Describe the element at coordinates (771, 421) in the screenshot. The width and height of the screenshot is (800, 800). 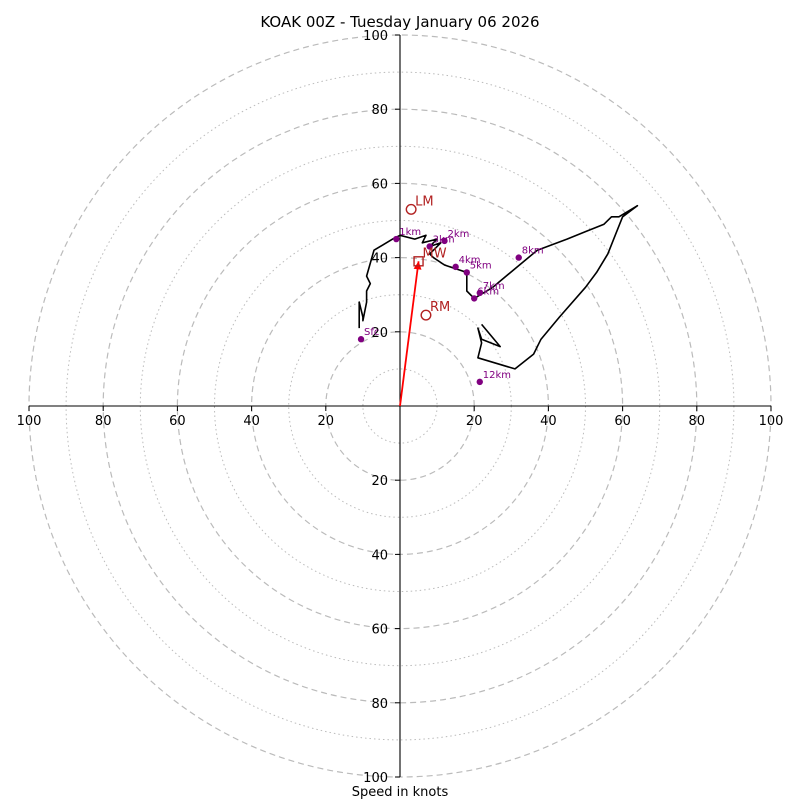
I see `tick-label-right: 100` at that location.